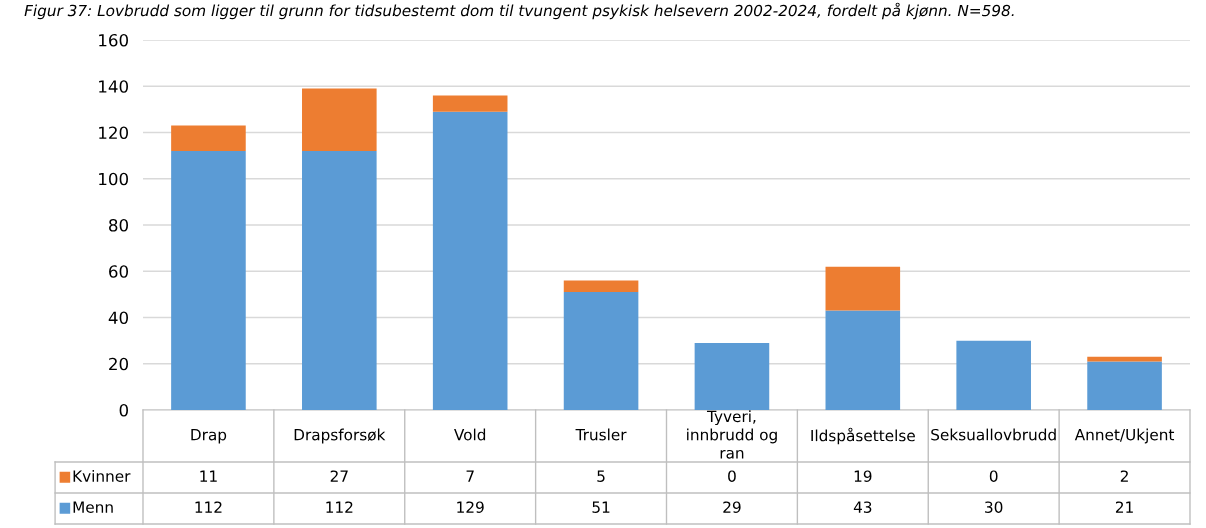 The image size is (1206, 528). Describe the element at coordinates (993, 434) in the screenshot. I see `x-tick-label: Seksuallovbrudd` at that location.